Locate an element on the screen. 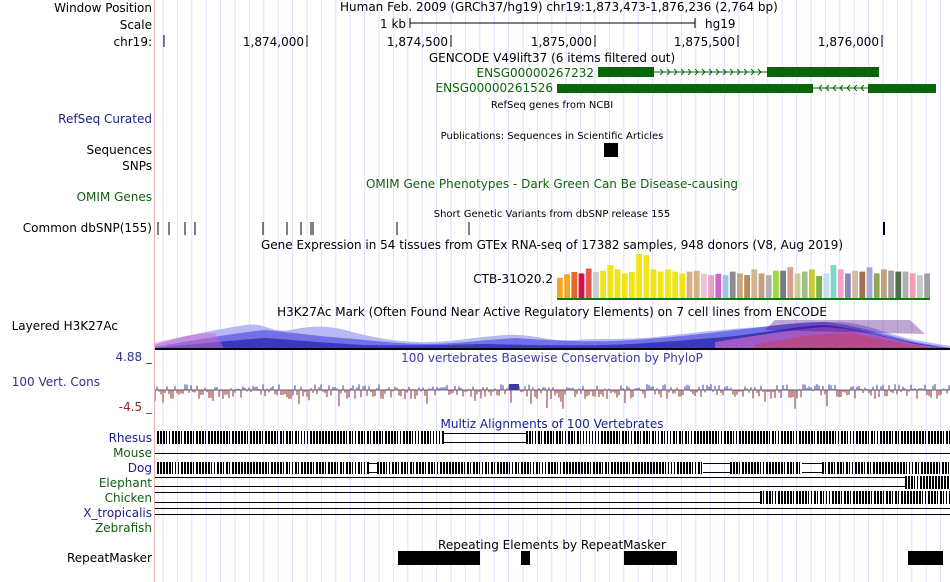 Image resolution: width=950 pixels, height=582 pixels. scale-bar is located at coordinates (552, 23).